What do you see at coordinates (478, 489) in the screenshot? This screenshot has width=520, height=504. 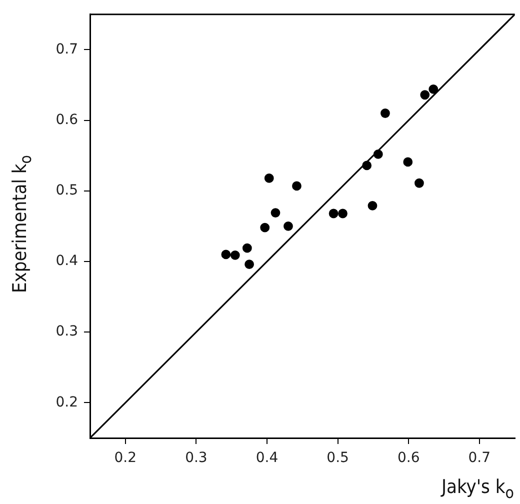 I see `x-axis-title: Jaky's k$_{o}$` at bounding box center [478, 489].